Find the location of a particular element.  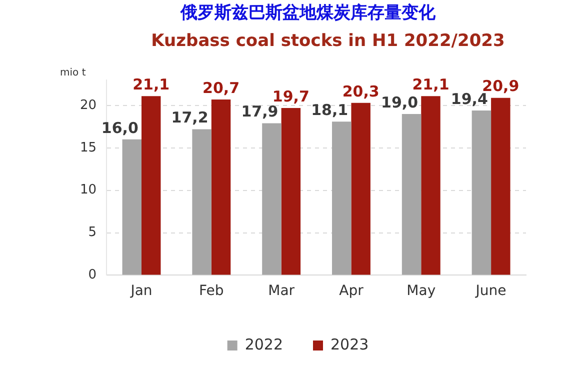

chart-subtitle: Kuzbass coal stocks in H1 2022/2023 is located at coordinates (328, 41).